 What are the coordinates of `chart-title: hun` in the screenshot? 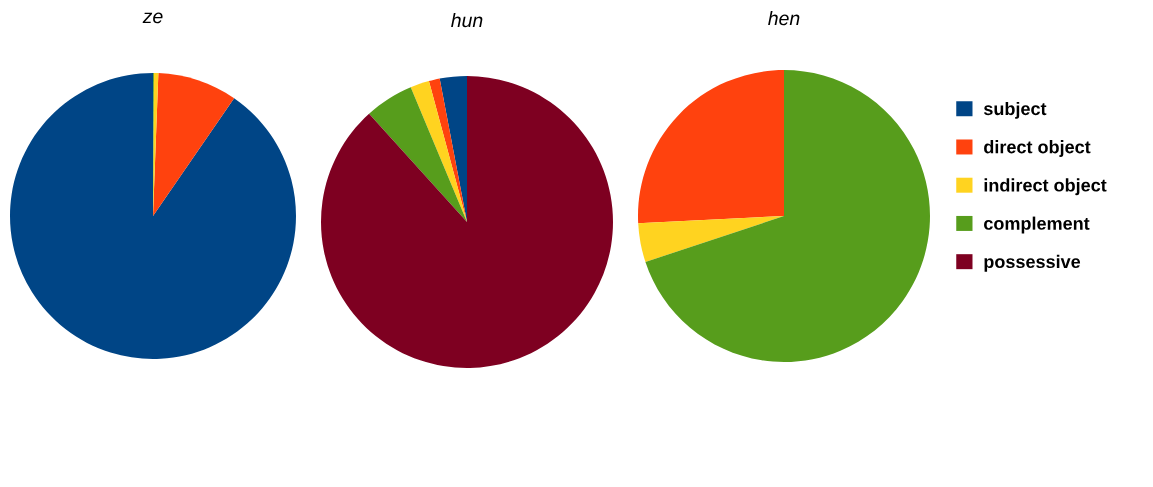 It's located at (467, 20).